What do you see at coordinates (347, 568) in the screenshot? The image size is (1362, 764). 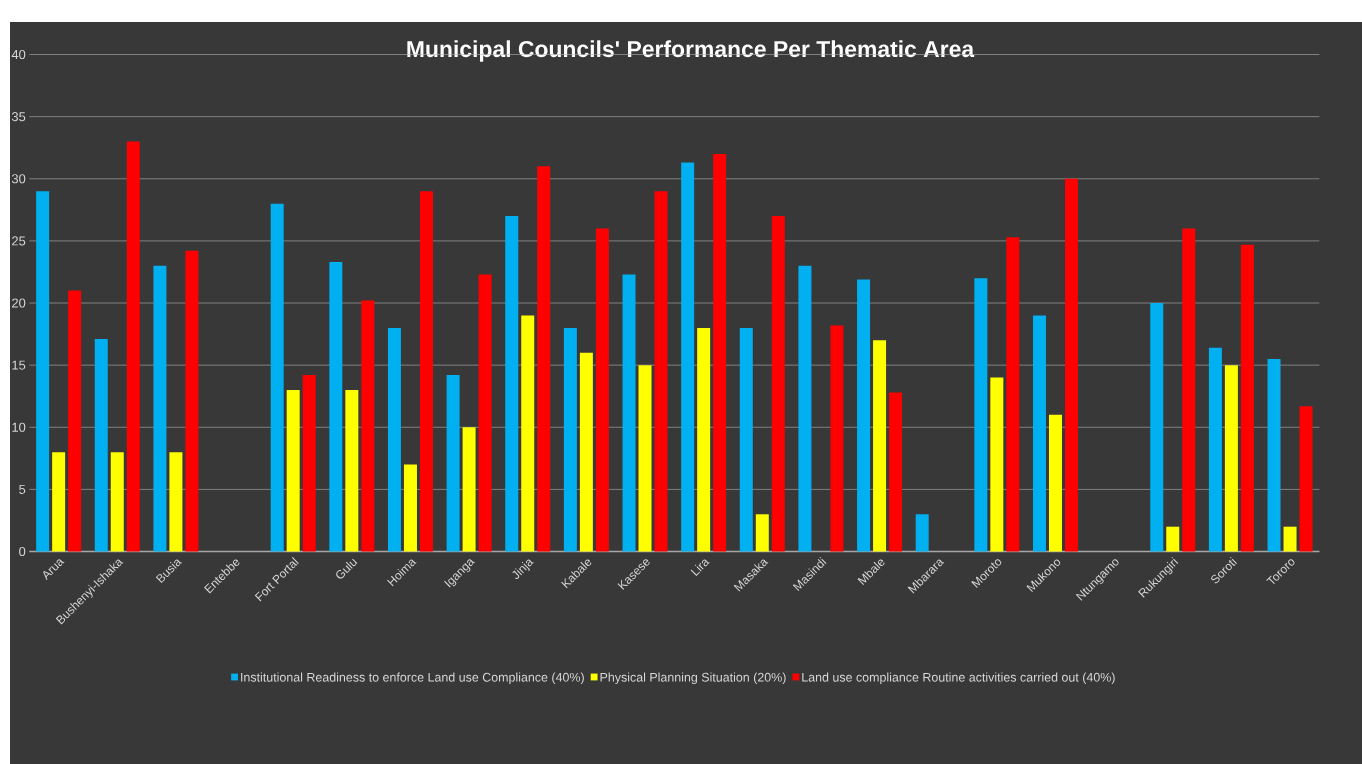 I see `x-tick-label: Gulu` at bounding box center [347, 568].